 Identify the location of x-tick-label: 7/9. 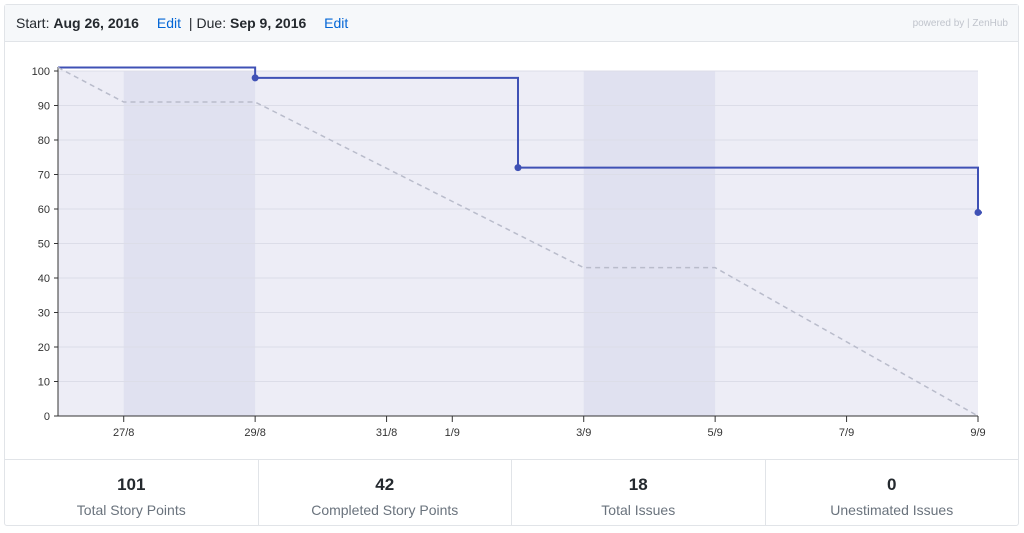
(846, 433).